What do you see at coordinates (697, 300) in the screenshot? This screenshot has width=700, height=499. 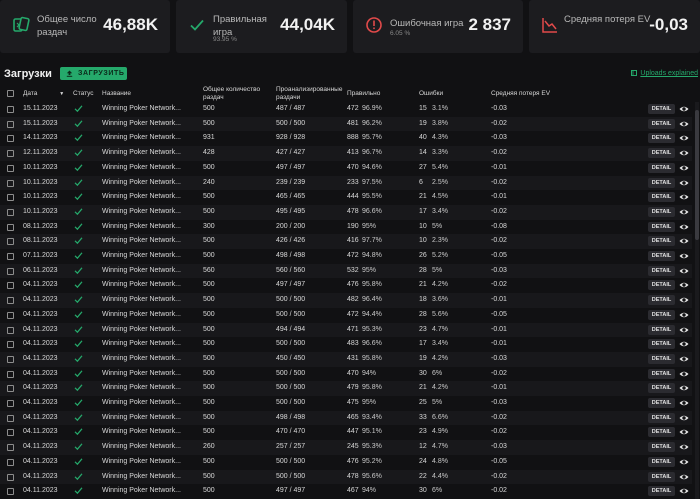 I see `table-scrollbar` at bounding box center [697, 300].